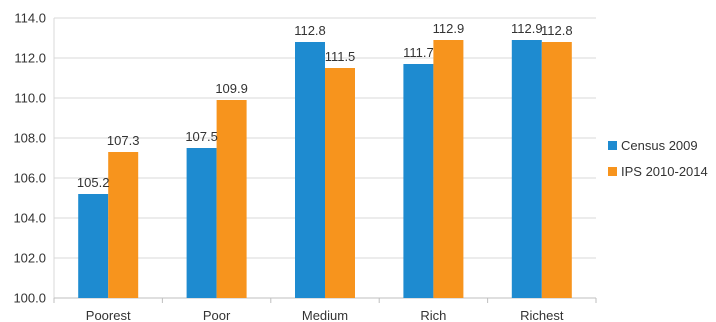 This screenshot has width=716, height=322. What do you see at coordinates (108, 315) in the screenshot?
I see `x-tick-label: Poorest` at bounding box center [108, 315].